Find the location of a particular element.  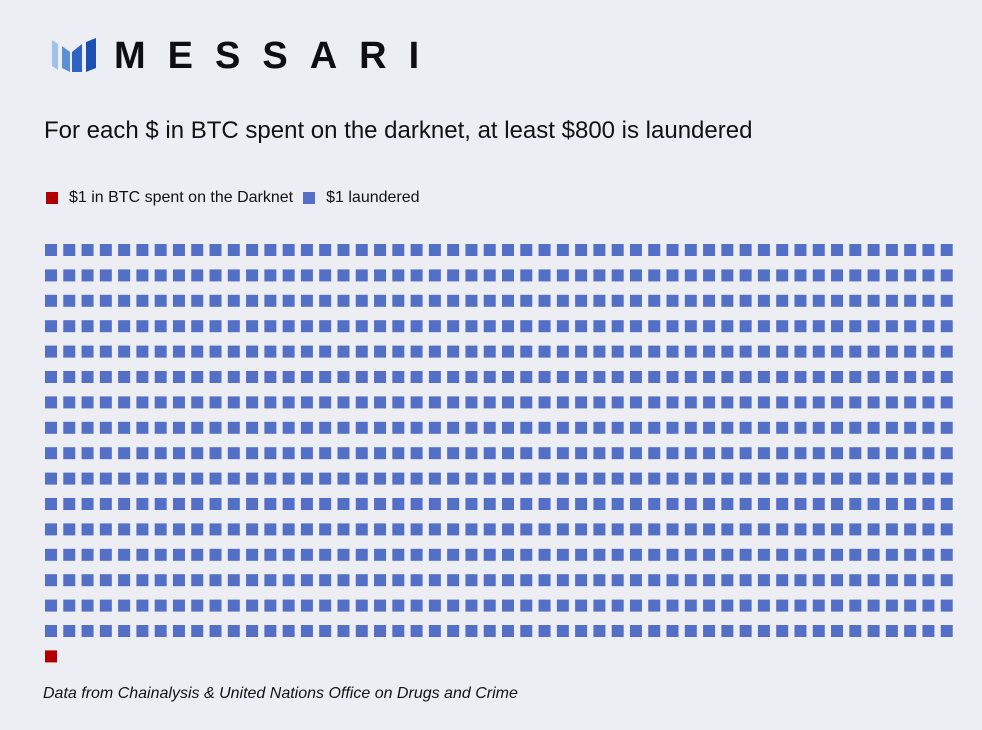

legend-swatch-laundered is located at coordinates (309, 198).